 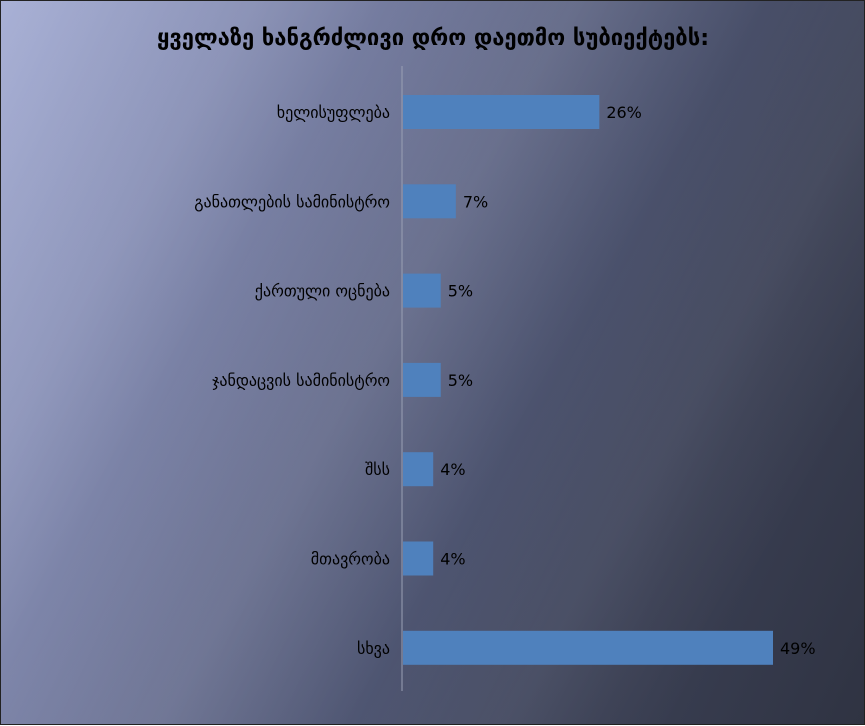 I want to click on category-label: ქართული ოცნება, so click(x=322, y=291).